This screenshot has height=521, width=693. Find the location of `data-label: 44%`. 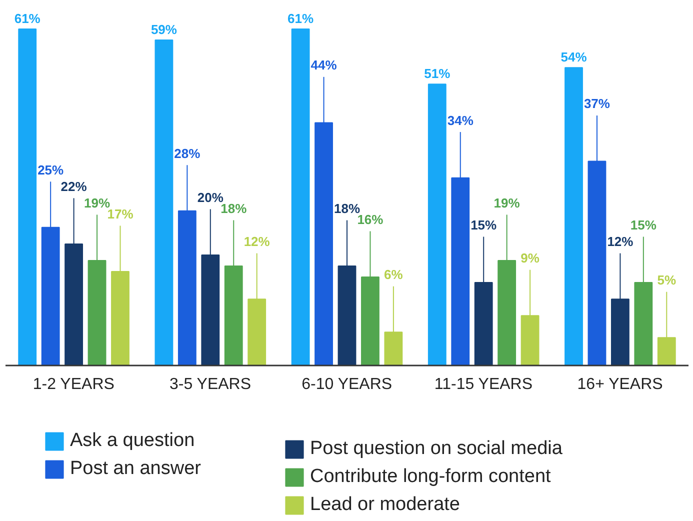

data-label: 44% is located at coordinates (324, 65).